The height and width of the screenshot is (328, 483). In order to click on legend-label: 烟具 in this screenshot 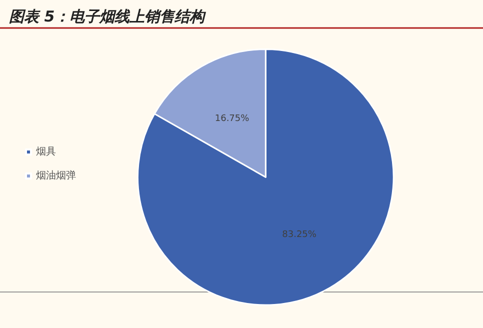, I will do `click(46, 152)`.